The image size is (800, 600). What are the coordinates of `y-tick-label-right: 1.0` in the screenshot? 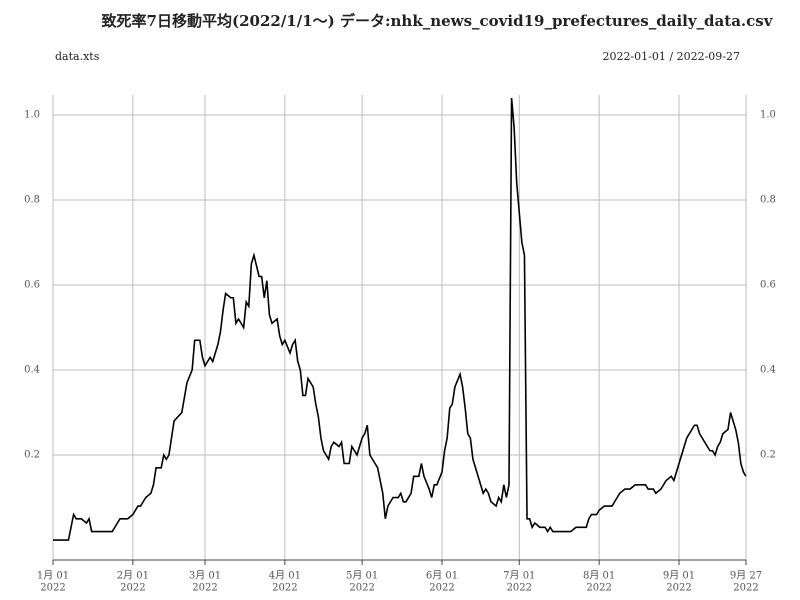 It's located at (768, 114).